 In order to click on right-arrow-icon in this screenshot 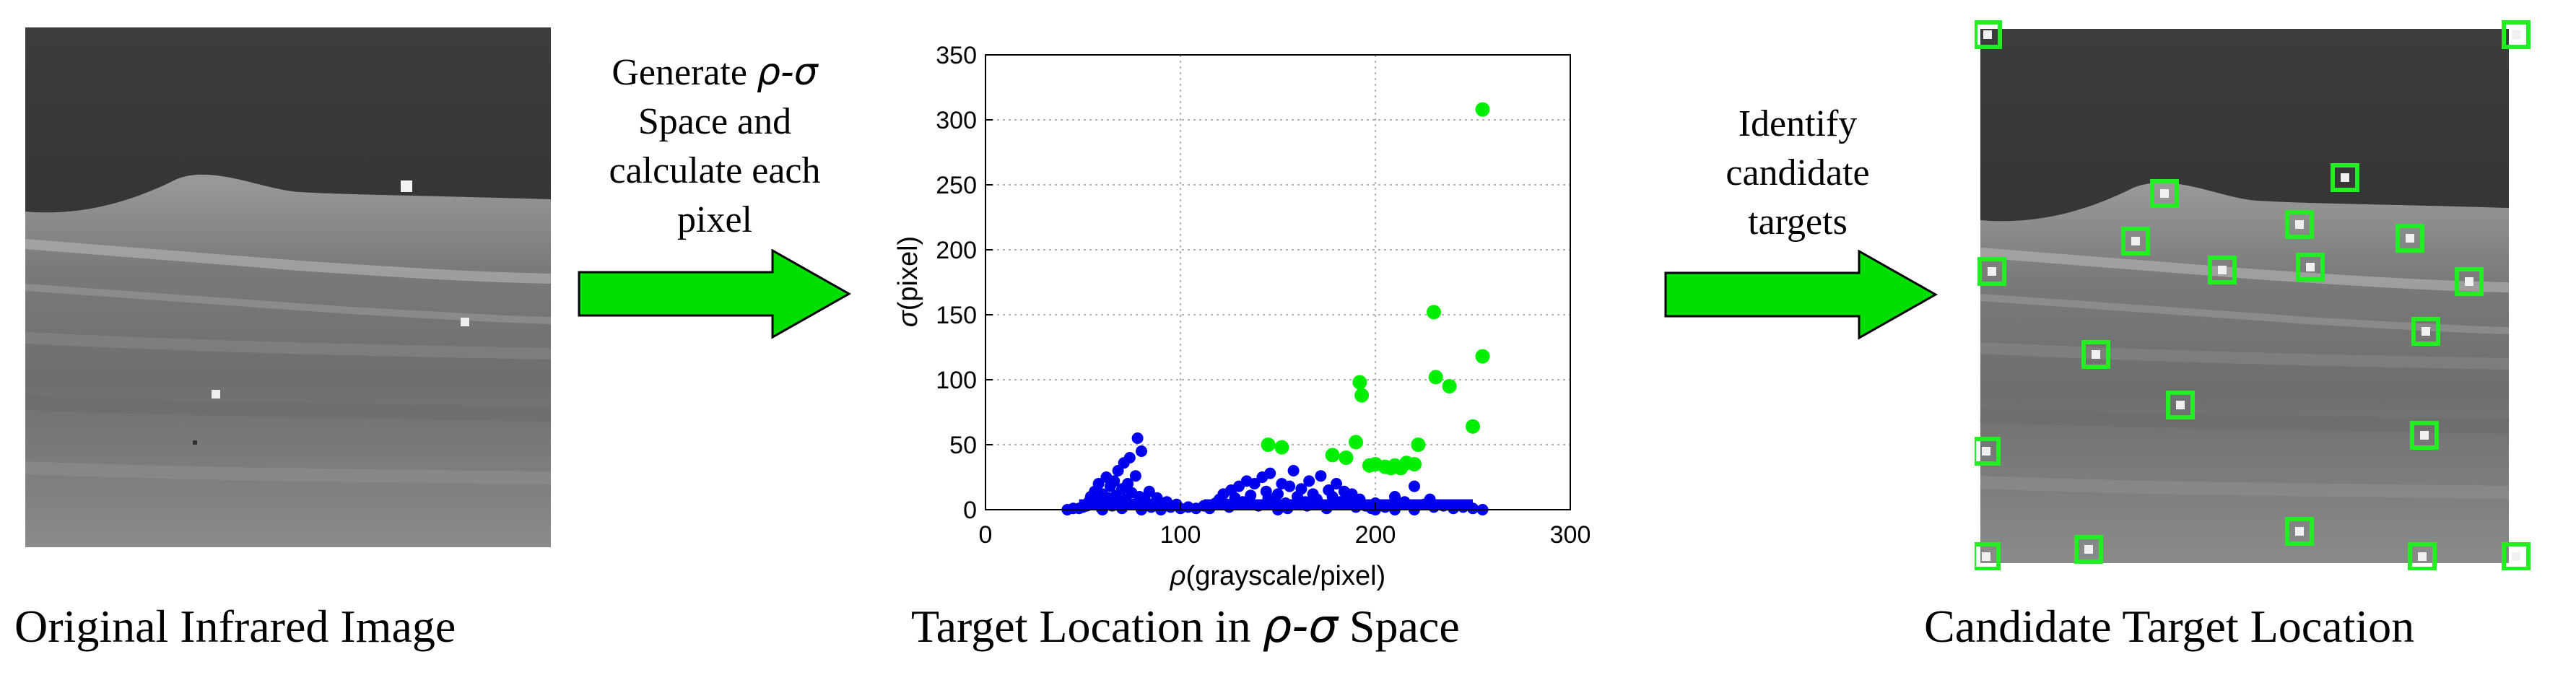, I will do `click(1801, 295)`.